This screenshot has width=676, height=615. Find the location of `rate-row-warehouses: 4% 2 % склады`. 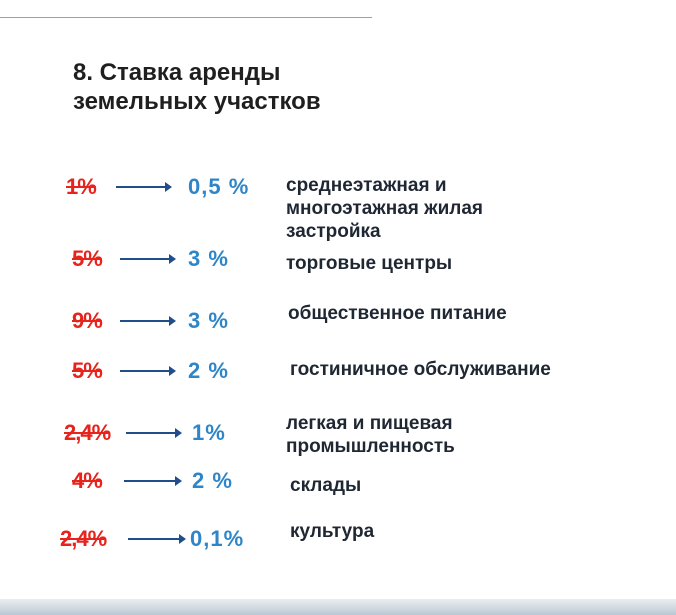

rate-row-warehouses: 4% 2 % склады is located at coordinates (338, 498).